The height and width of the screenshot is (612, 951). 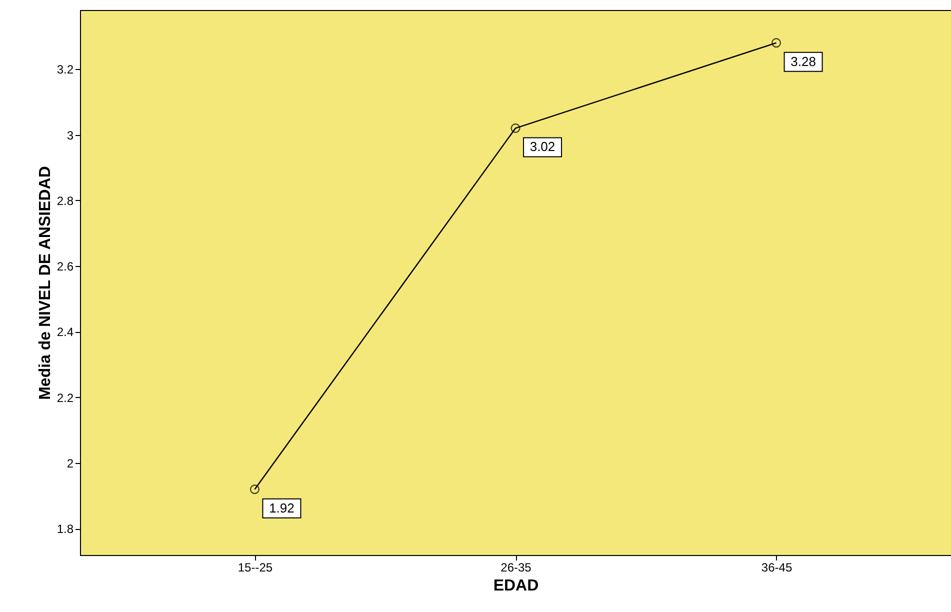 I want to click on y-tick-label: 2.8, so click(x=65, y=201).